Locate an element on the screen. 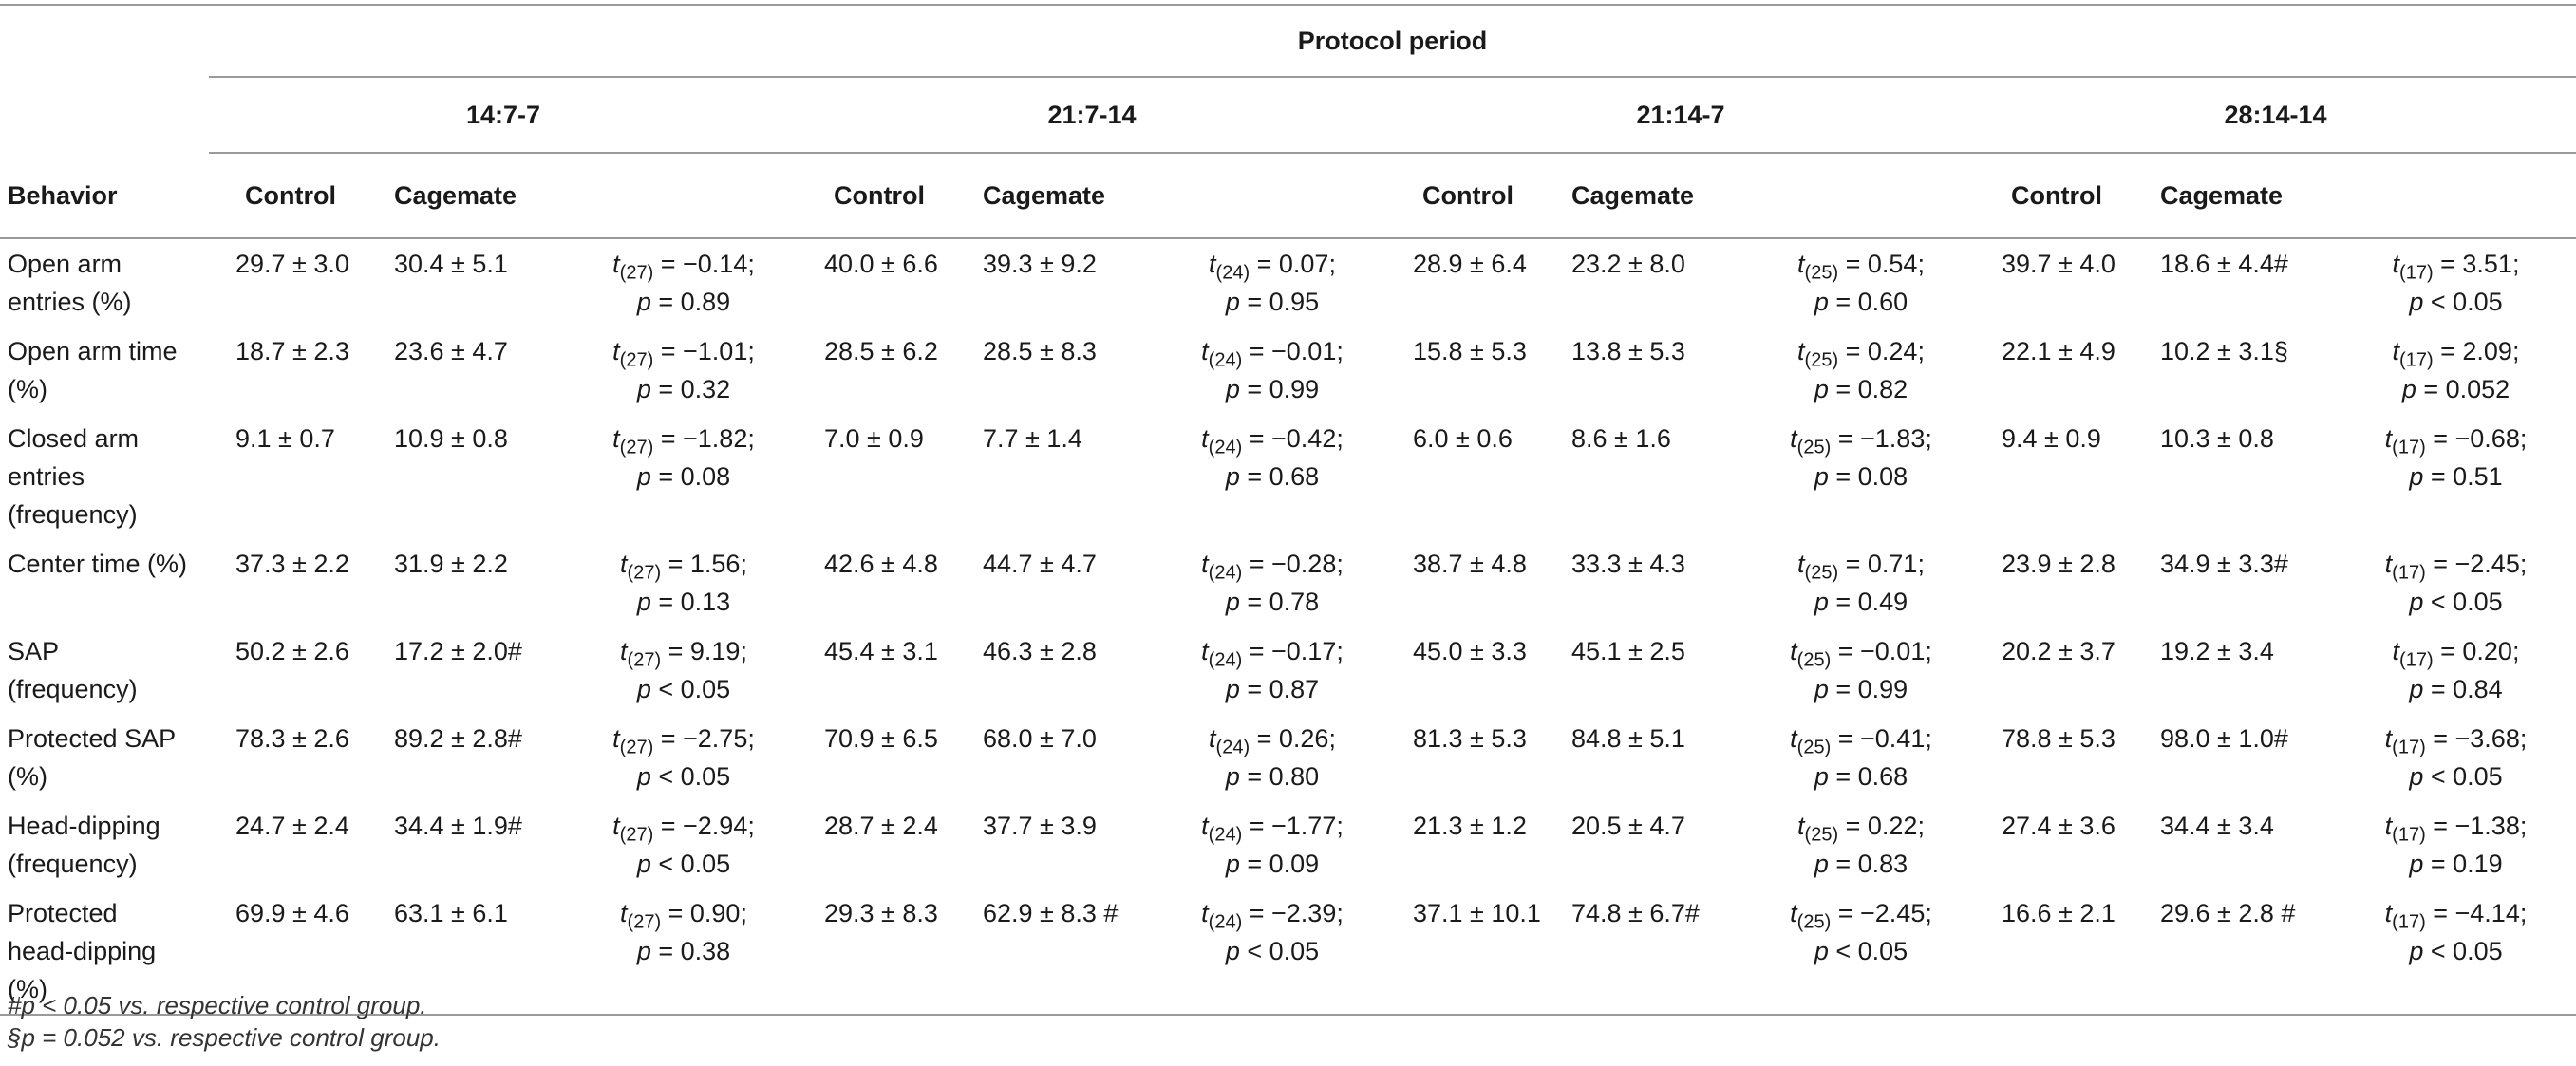  p-value-text: = 0.19 is located at coordinates (2463, 864).